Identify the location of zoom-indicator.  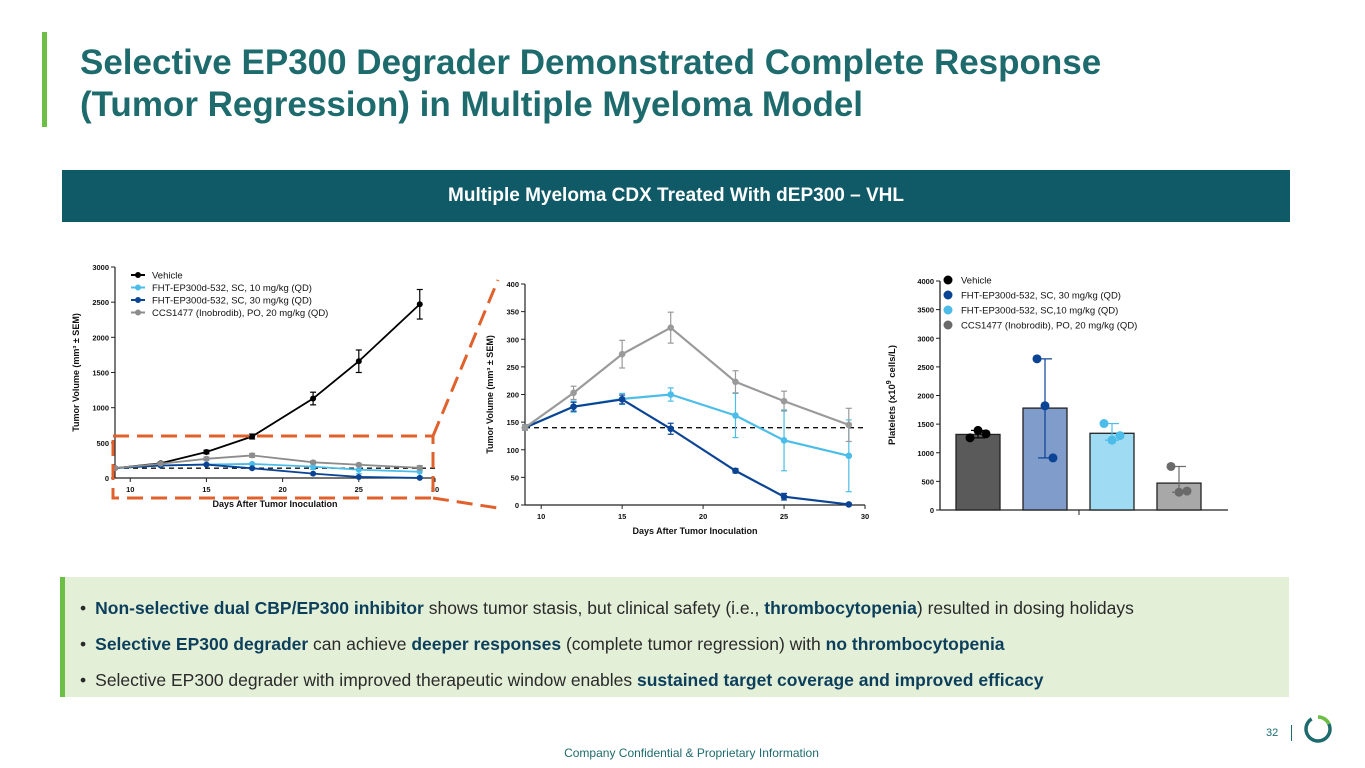
(305, 394).